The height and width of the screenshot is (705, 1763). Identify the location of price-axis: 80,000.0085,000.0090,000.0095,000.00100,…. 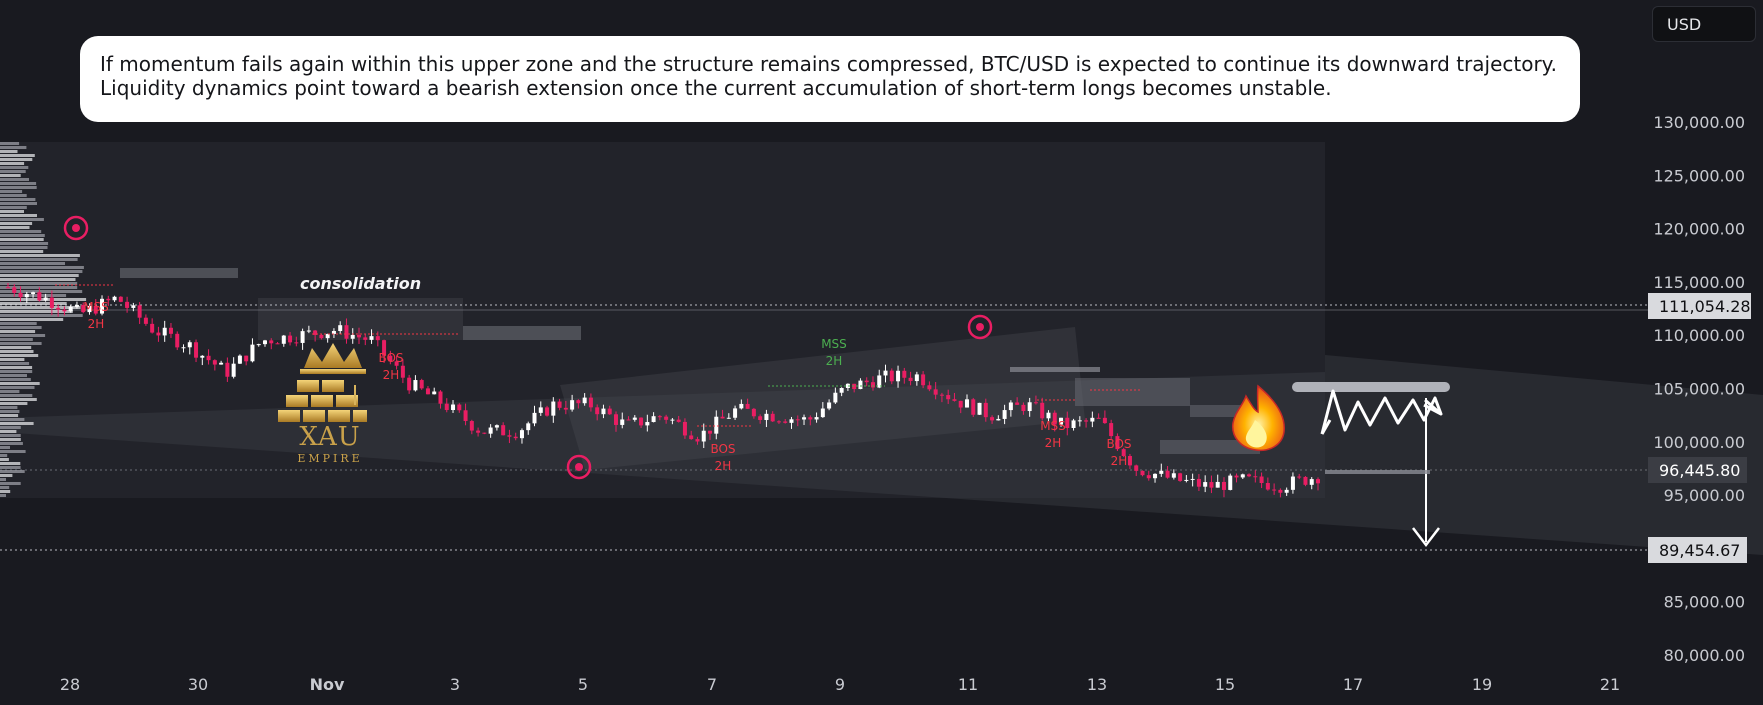
(1699, 389).